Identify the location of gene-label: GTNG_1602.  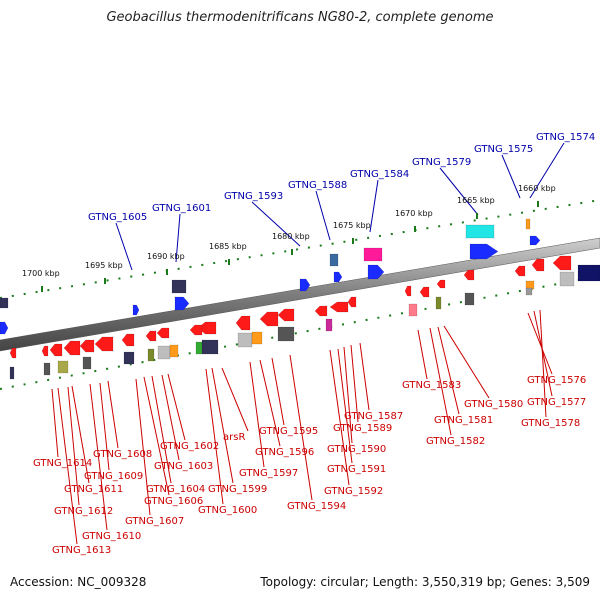
(189, 446).